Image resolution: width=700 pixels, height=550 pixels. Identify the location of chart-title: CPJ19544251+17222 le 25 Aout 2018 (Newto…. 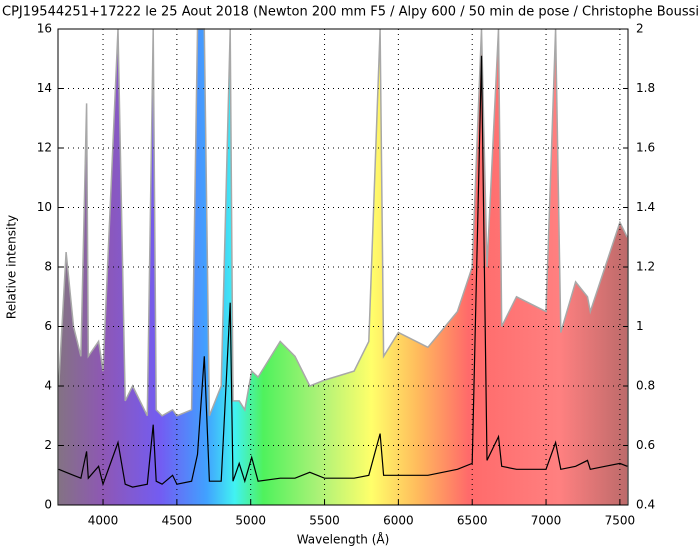
(351, 12).